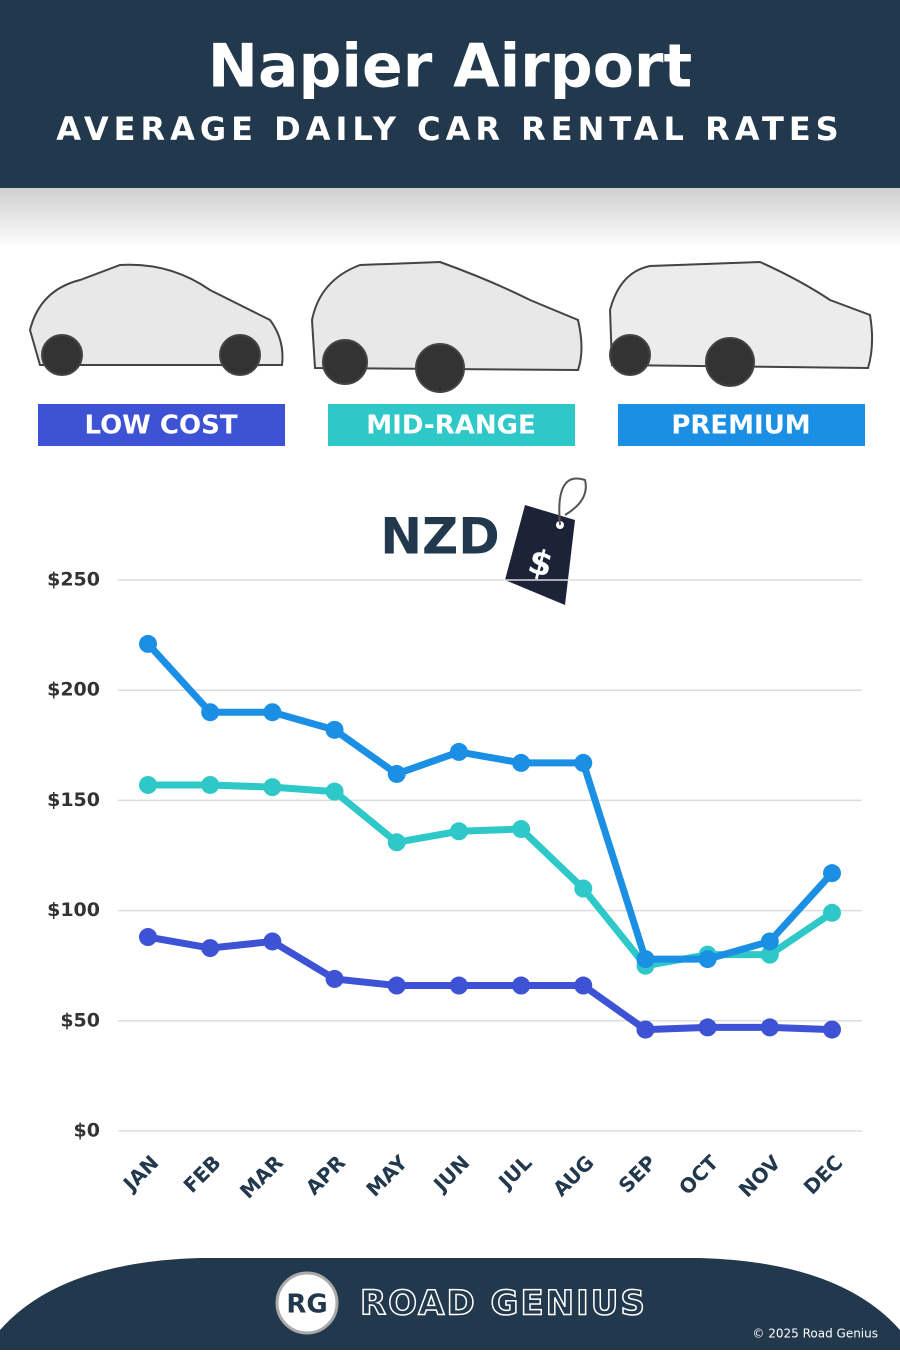  What do you see at coordinates (741, 323) in the screenshot?
I see `car-premium` at bounding box center [741, 323].